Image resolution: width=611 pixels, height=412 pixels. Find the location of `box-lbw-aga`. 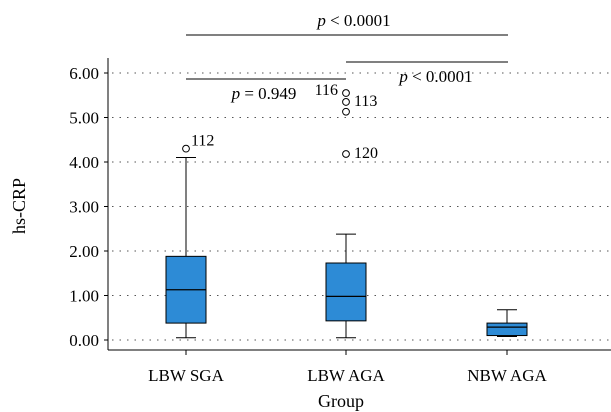

box-lbw-aga is located at coordinates (346, 286).